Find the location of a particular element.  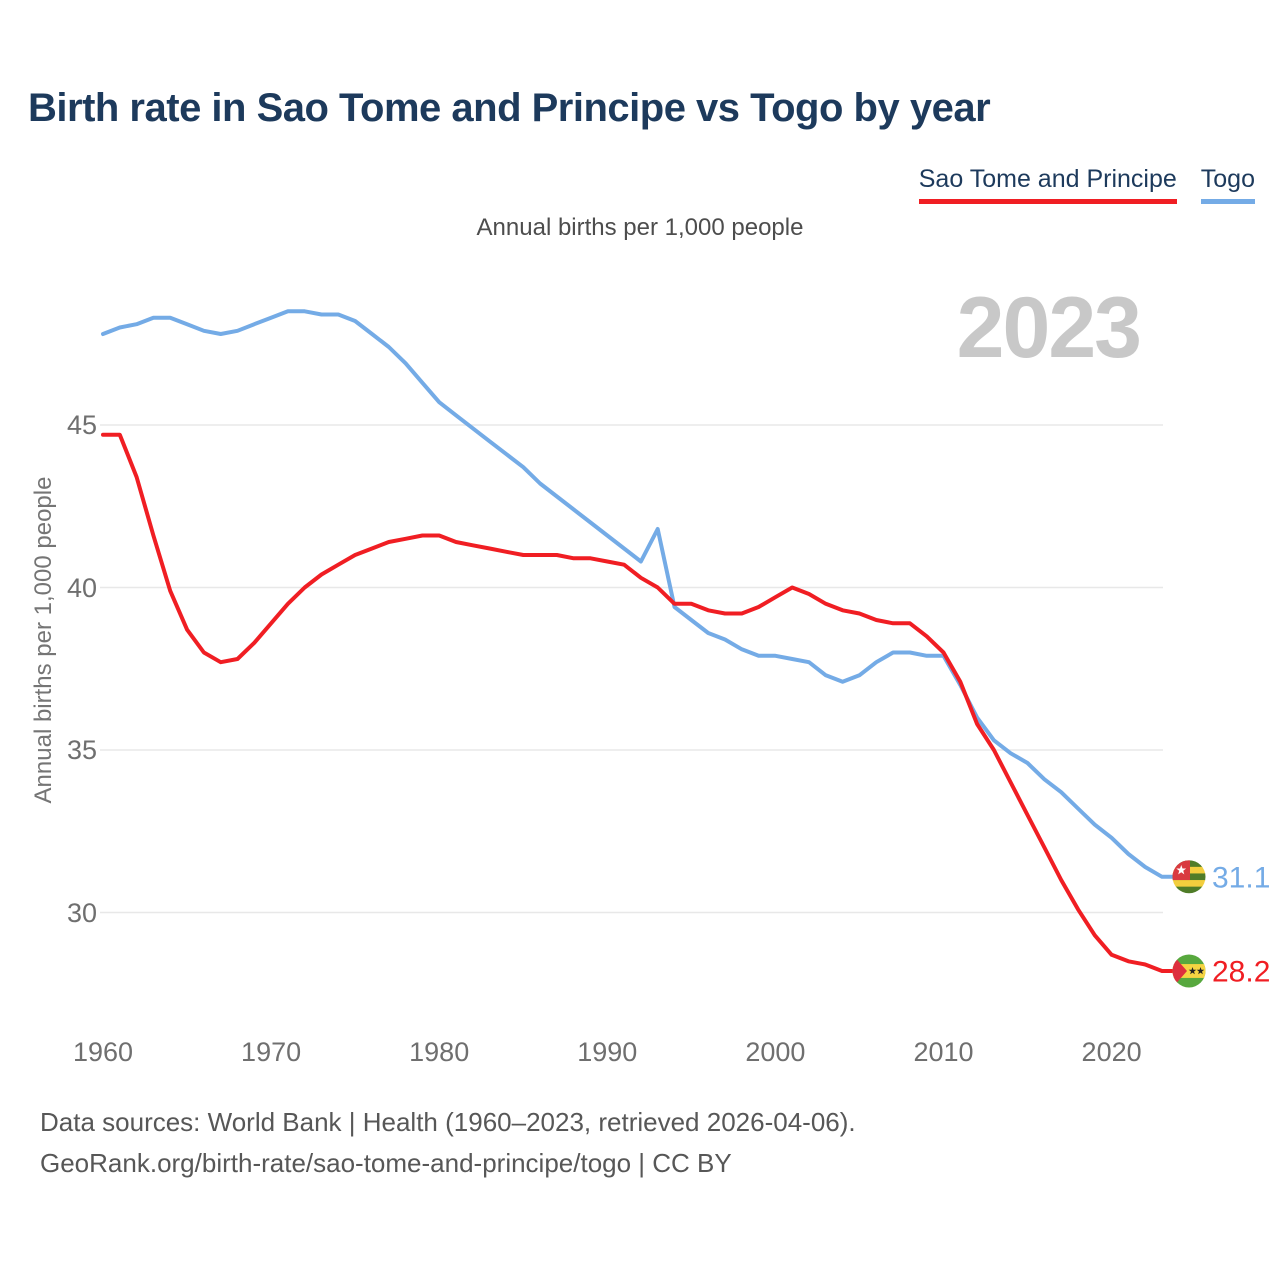

x-tick-2000: 2000 is located at coordinates (775, 1052).